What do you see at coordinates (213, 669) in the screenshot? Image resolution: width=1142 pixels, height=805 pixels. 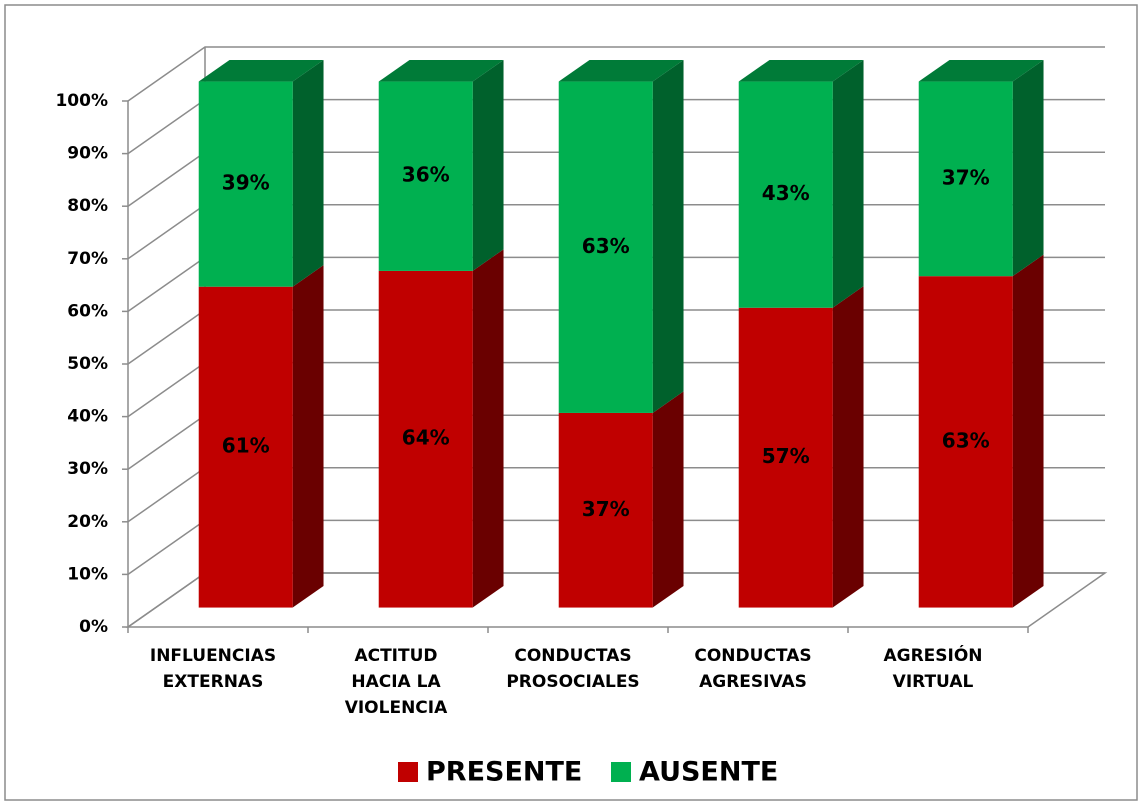 I see `x-tick-label: INFLUENCIAS EXTERNAS` at bounding box center [213, 669].